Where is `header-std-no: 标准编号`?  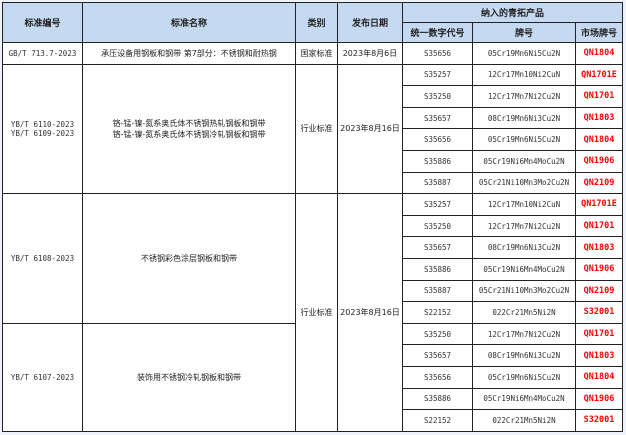 header-std-no: 标准编号 is located at coordinates (42, 22).